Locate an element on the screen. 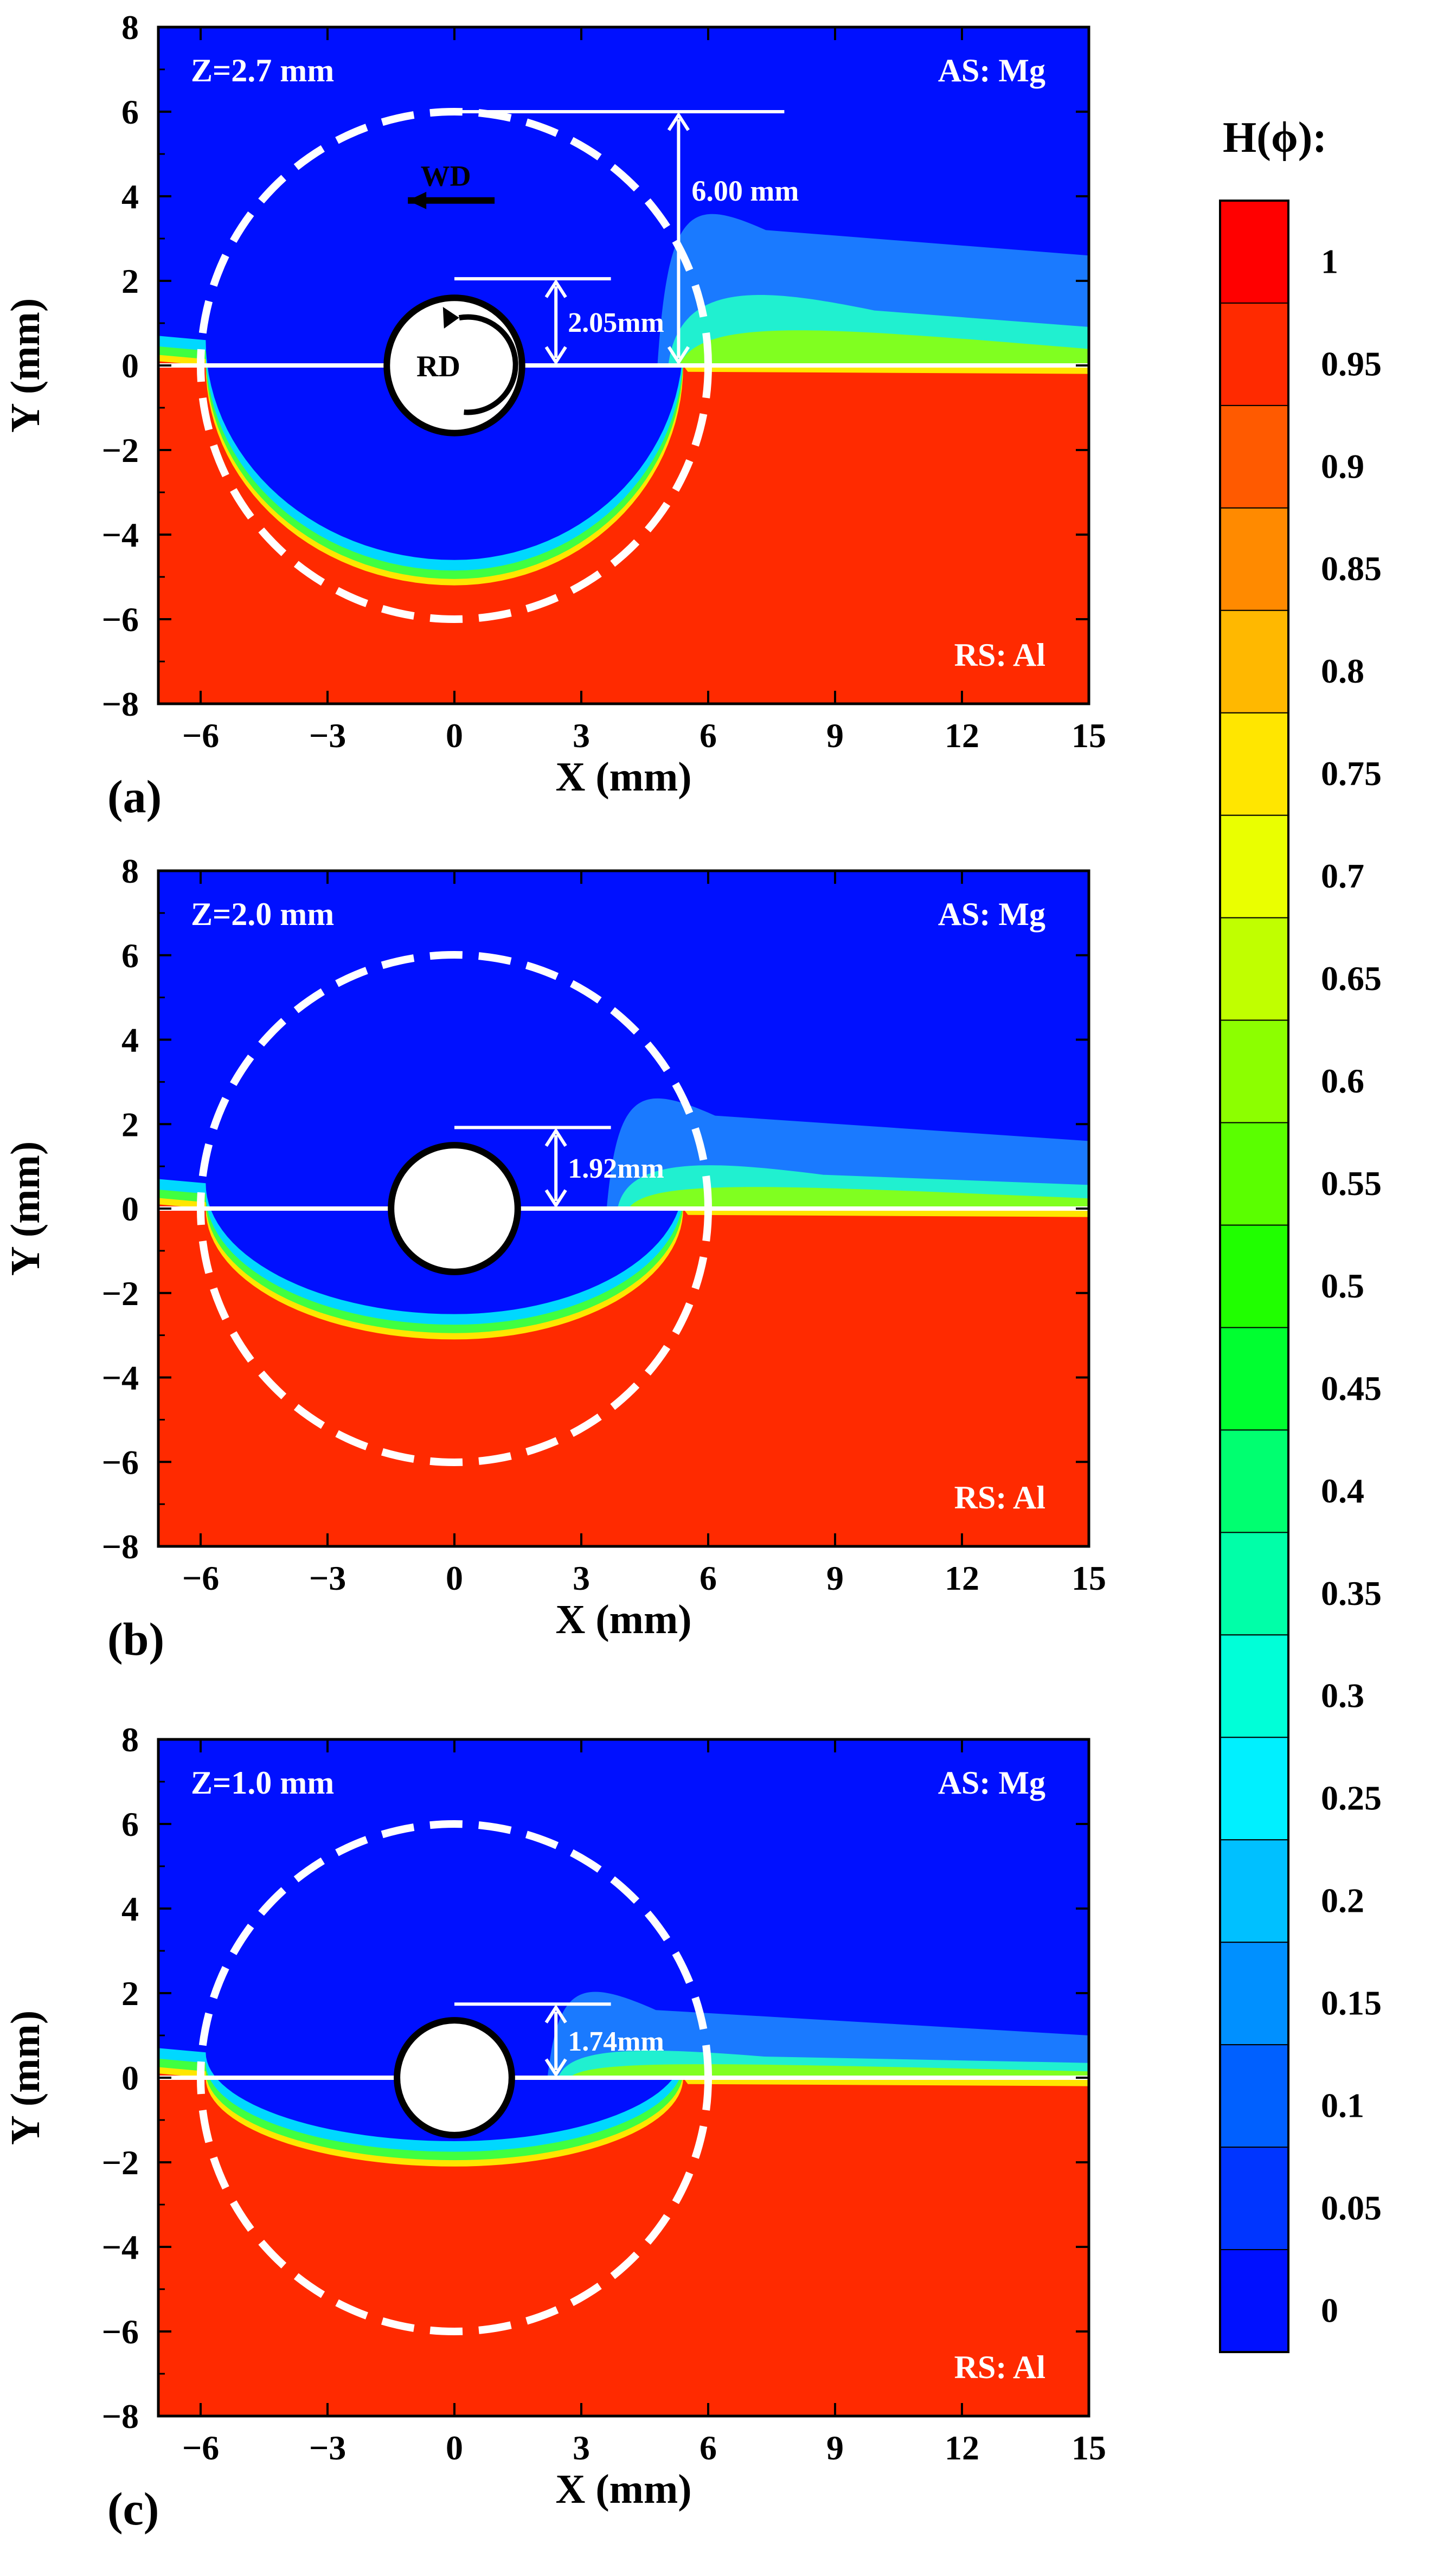  colorbar-tick-label: 0.15 is located at coordinates (1351, 2003).